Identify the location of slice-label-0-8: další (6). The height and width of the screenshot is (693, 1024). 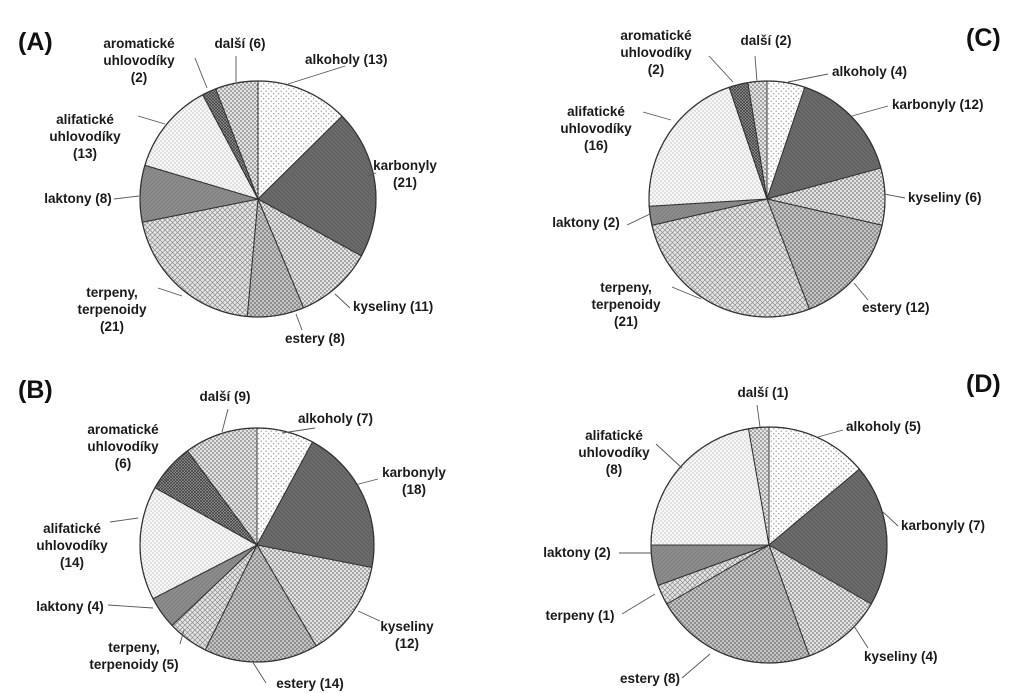
(239, 43).